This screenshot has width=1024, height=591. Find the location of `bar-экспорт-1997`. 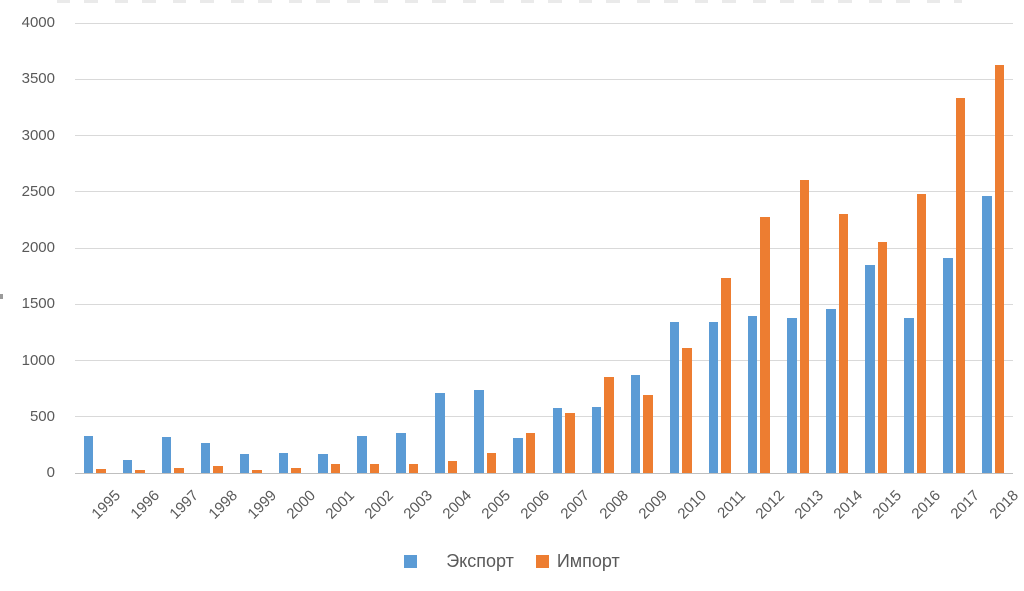

bar-экспорт-1997 is located at coordinates (166, 455).